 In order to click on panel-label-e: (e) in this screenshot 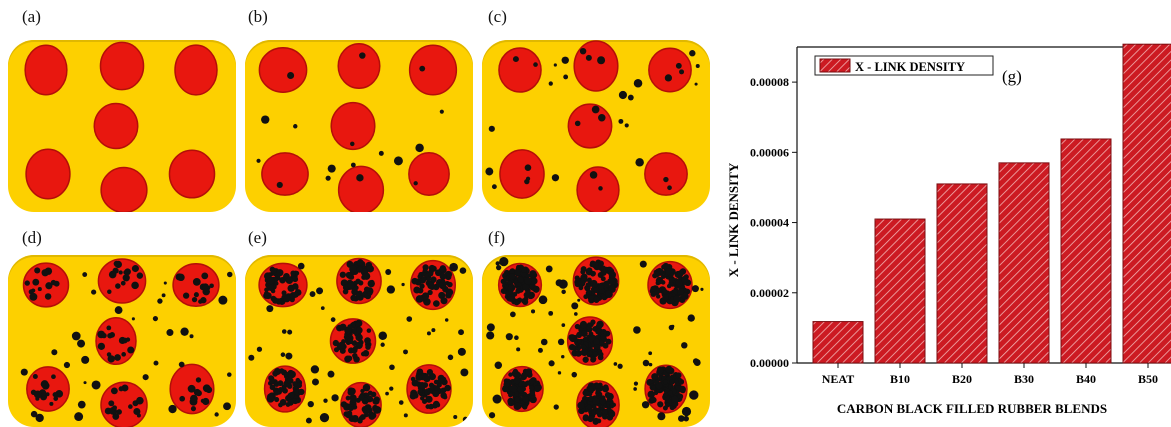, I will do `click(257, 237)`.